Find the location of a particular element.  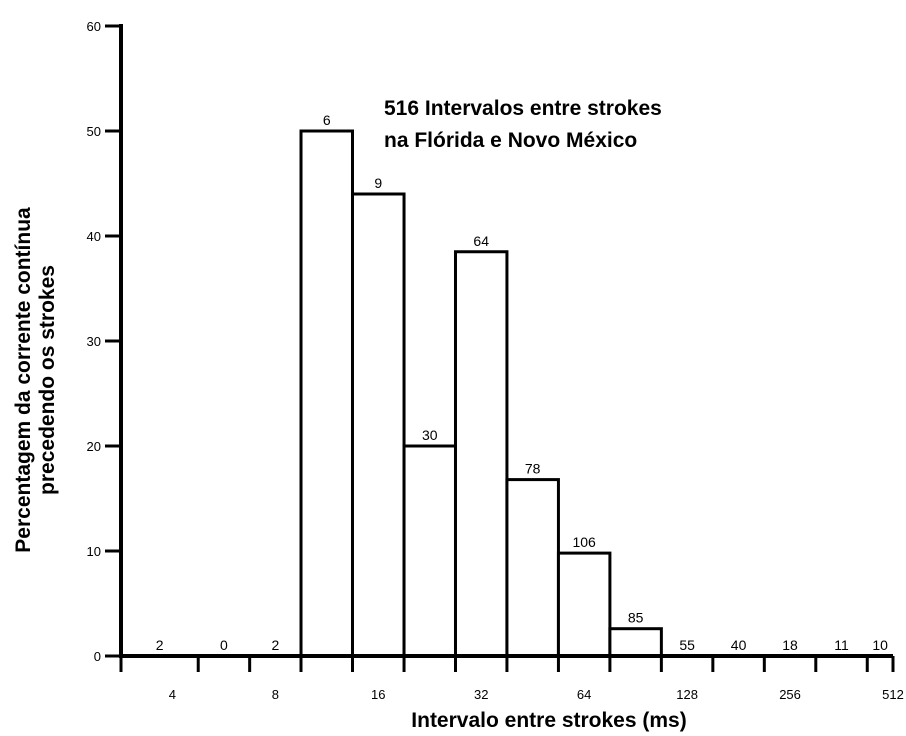

bar-count-label-0: 2 is located at coordinates (160, 645).